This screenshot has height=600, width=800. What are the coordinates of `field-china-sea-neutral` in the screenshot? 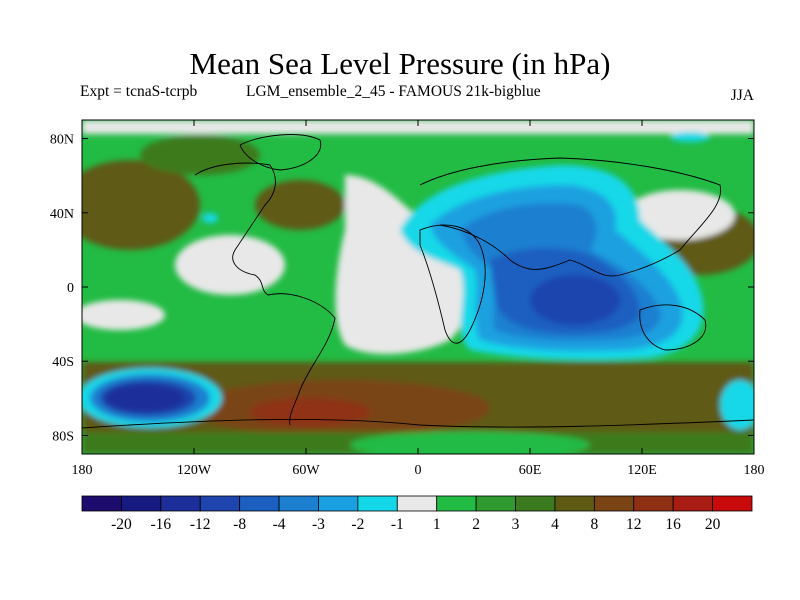 It's located at (680, 215).